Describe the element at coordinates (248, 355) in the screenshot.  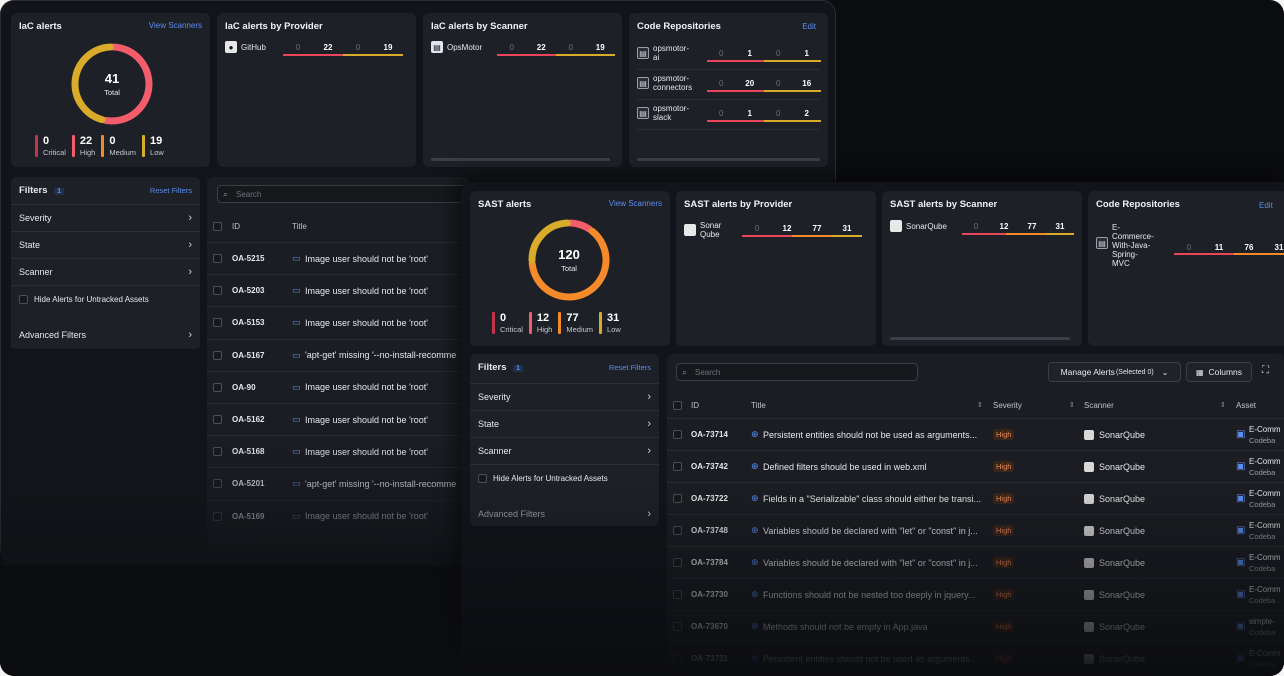
I see `alert-id: OA-5167` at that location.